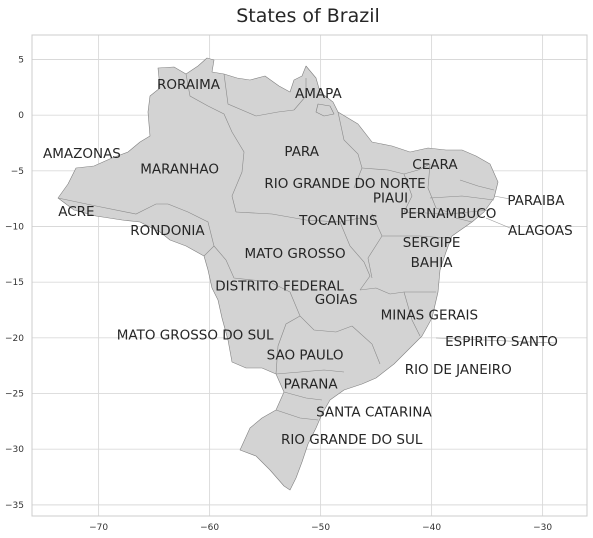 This screenshot has width=593, height=538. What do you see at coordinates (14, 506) in the screenshot?
I see `y-tick-label: −35` at bounding box center [14, 506].